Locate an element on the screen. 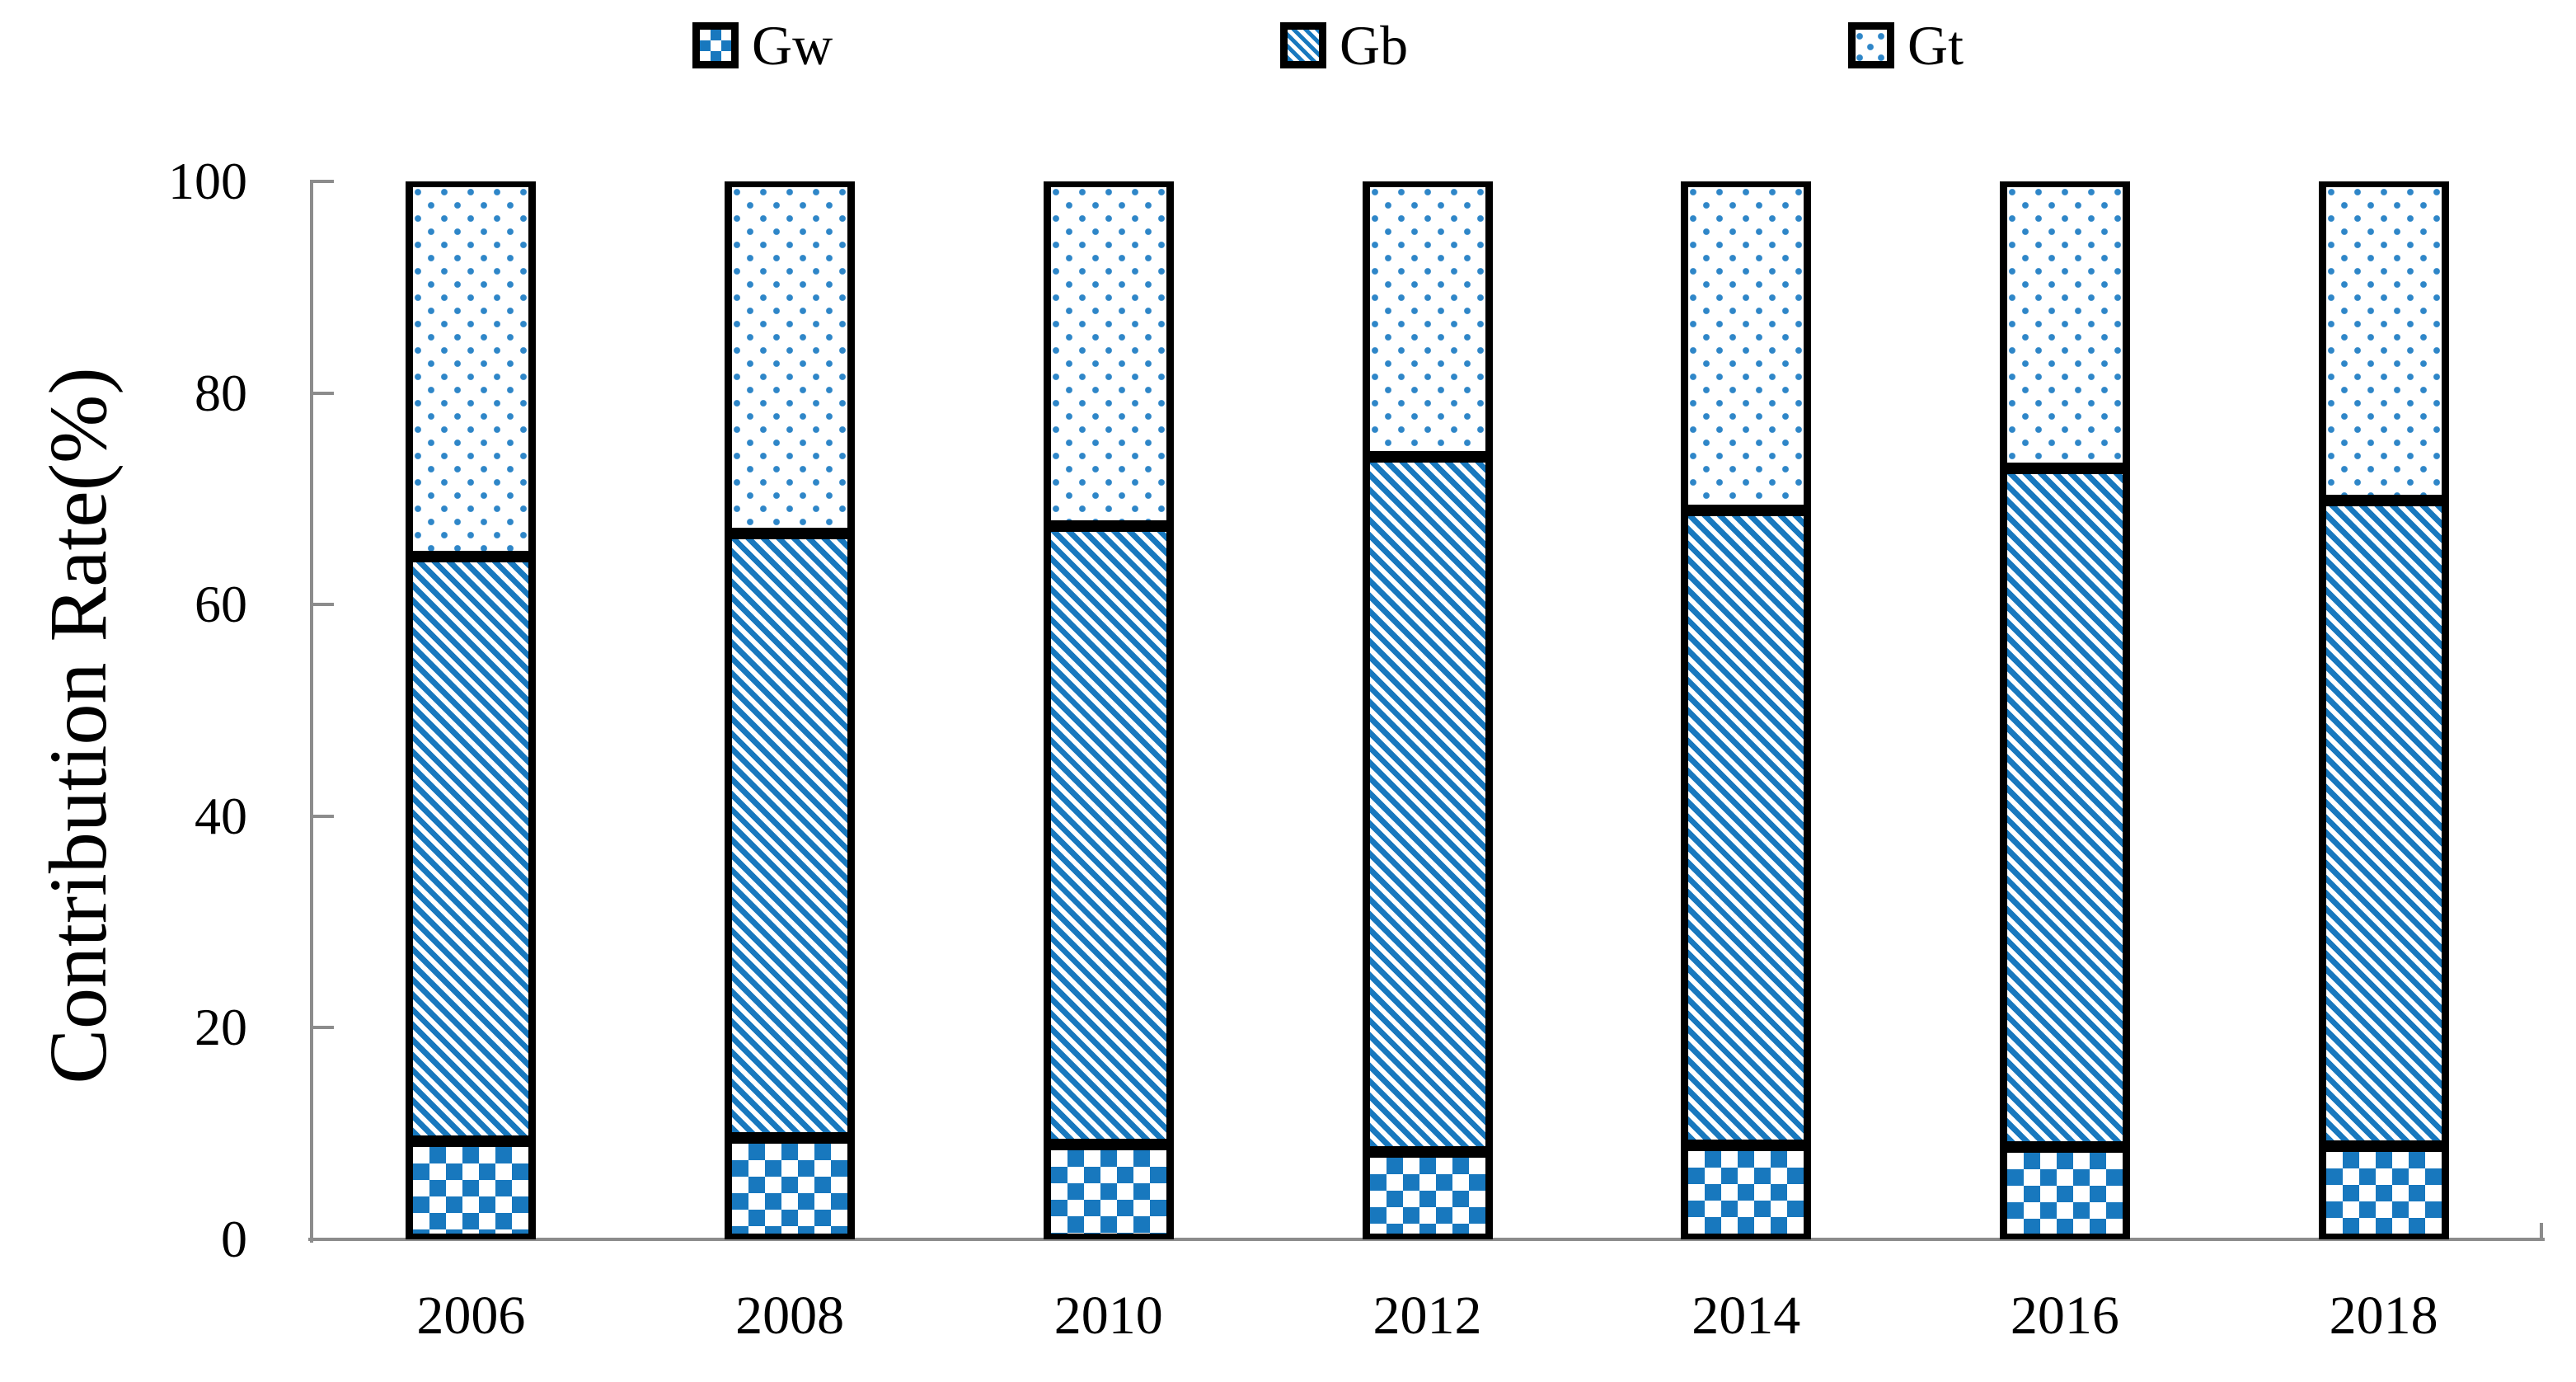 This screenshot has width=2576, height=1382. legend-item-gt: Gt is located at coordinates (1906, 45).